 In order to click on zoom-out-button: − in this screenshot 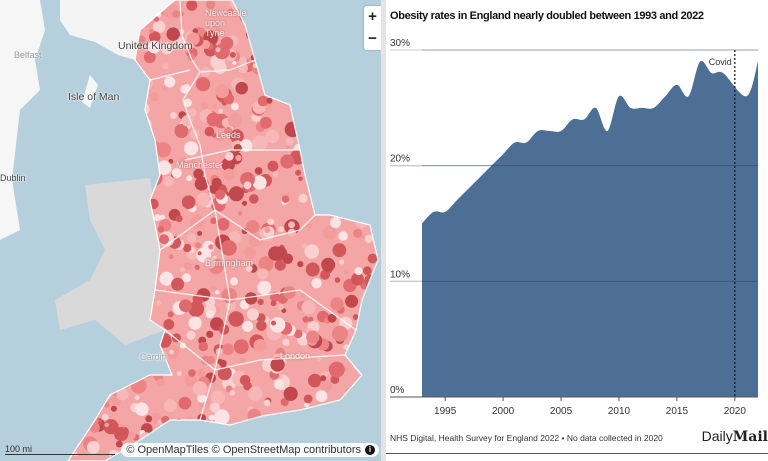, I will do `click(372, 38)`.